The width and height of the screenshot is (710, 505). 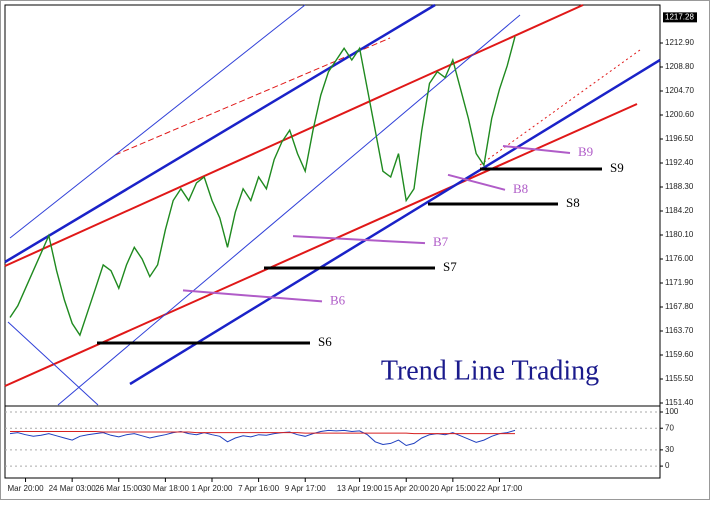 What do you see at coordinates (679, 234) in the screenshot?
I see `y-tick-label: 1180.10` at bounding box center [679, 234].